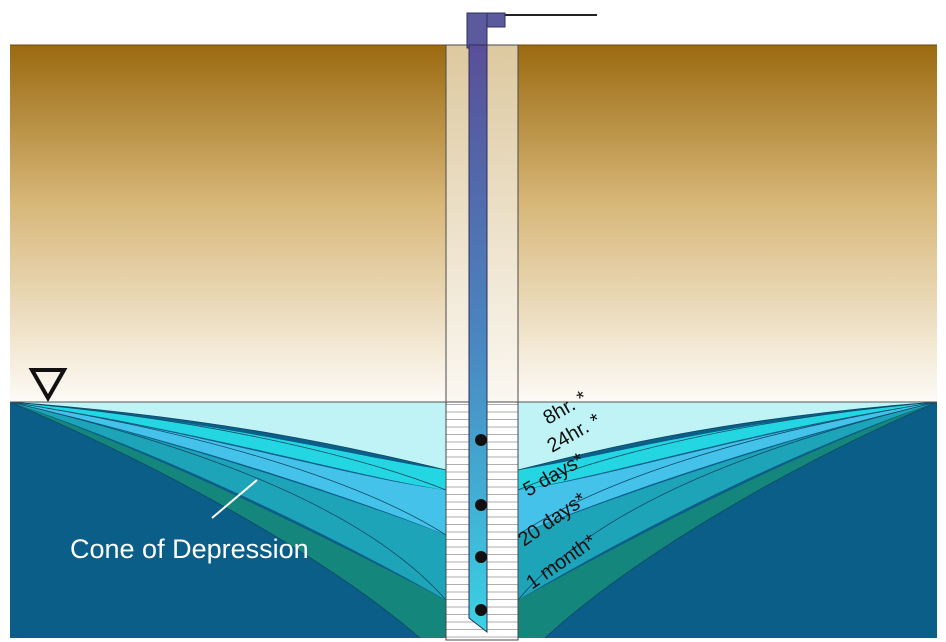 This screenshot has width=946, height=642. Describe the element at coordinates (481, 525) in the screenshot. I see `water-level-dots` at that location.